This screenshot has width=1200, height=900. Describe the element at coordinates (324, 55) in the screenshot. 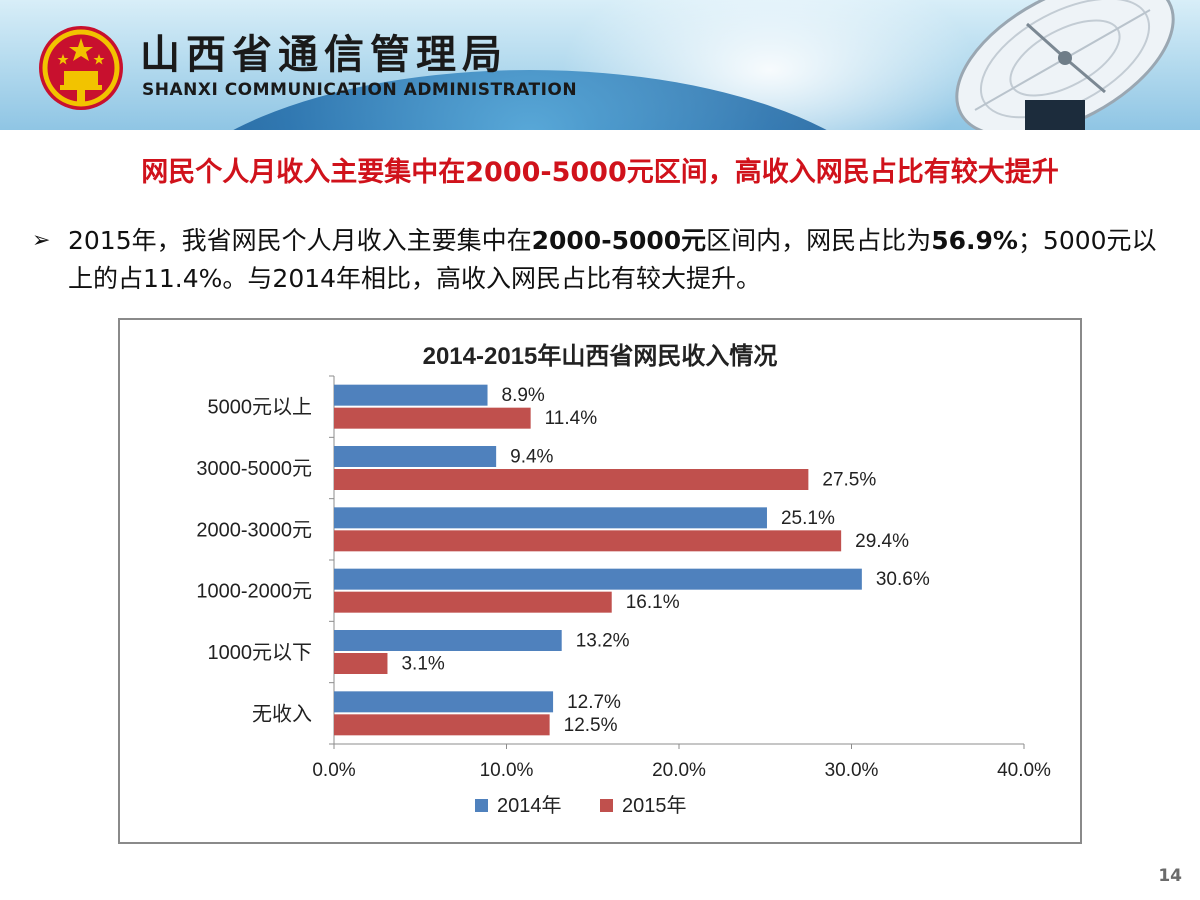

I see `org-name-cn: 山西省通信管理局` at that location.